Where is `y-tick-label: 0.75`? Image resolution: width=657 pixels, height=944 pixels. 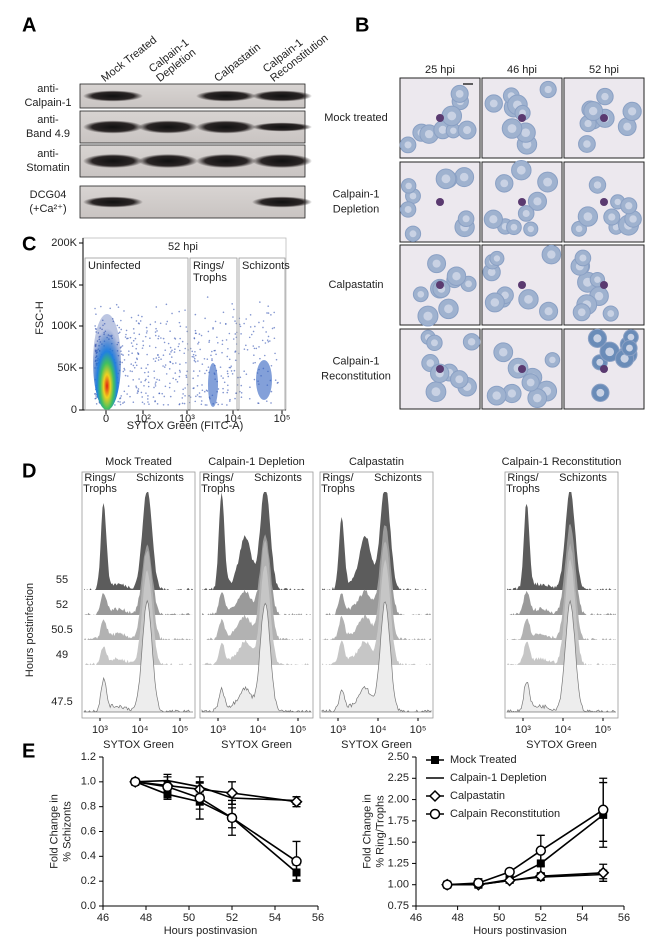 y-tick-label: 0.75 is located at coordinates (398, 906).